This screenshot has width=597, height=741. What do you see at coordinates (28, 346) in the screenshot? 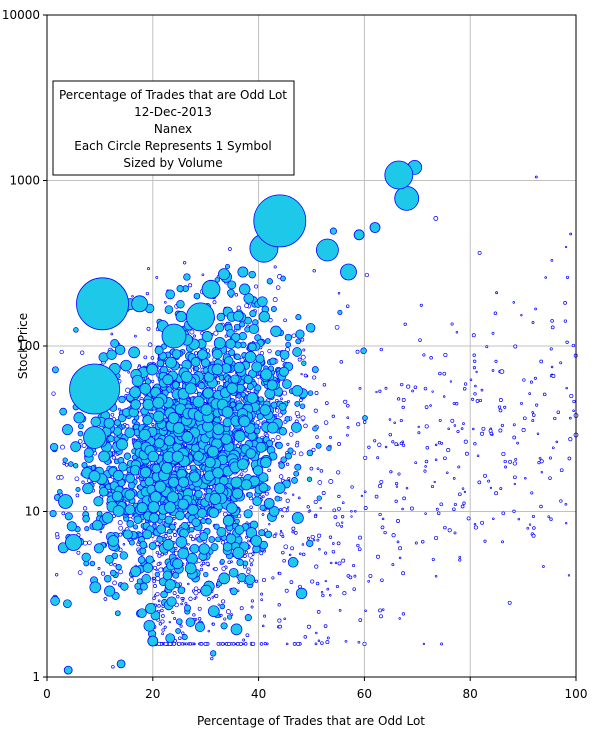
I see `y-tick-label: 100` at bounding box center [28, 346].